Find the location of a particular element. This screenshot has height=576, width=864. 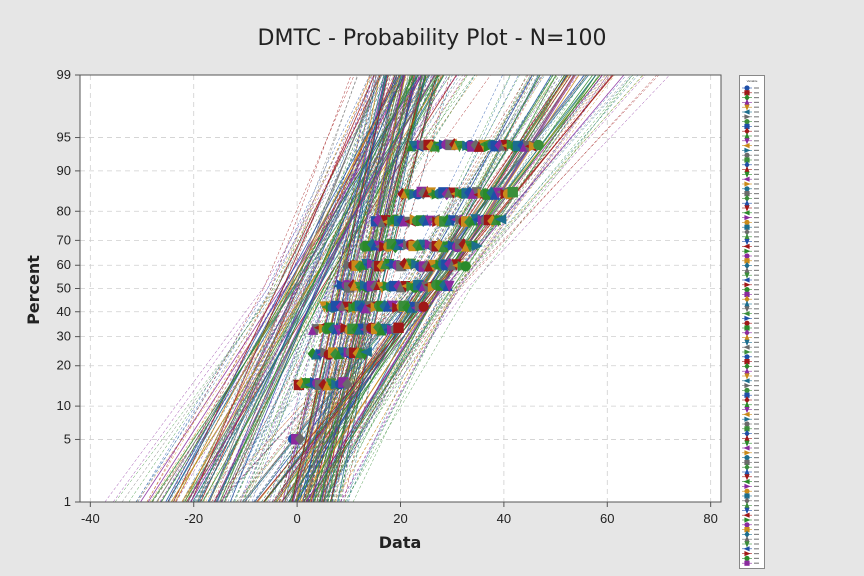

x-tick-label: -40 is located at coordinates (90, 518).